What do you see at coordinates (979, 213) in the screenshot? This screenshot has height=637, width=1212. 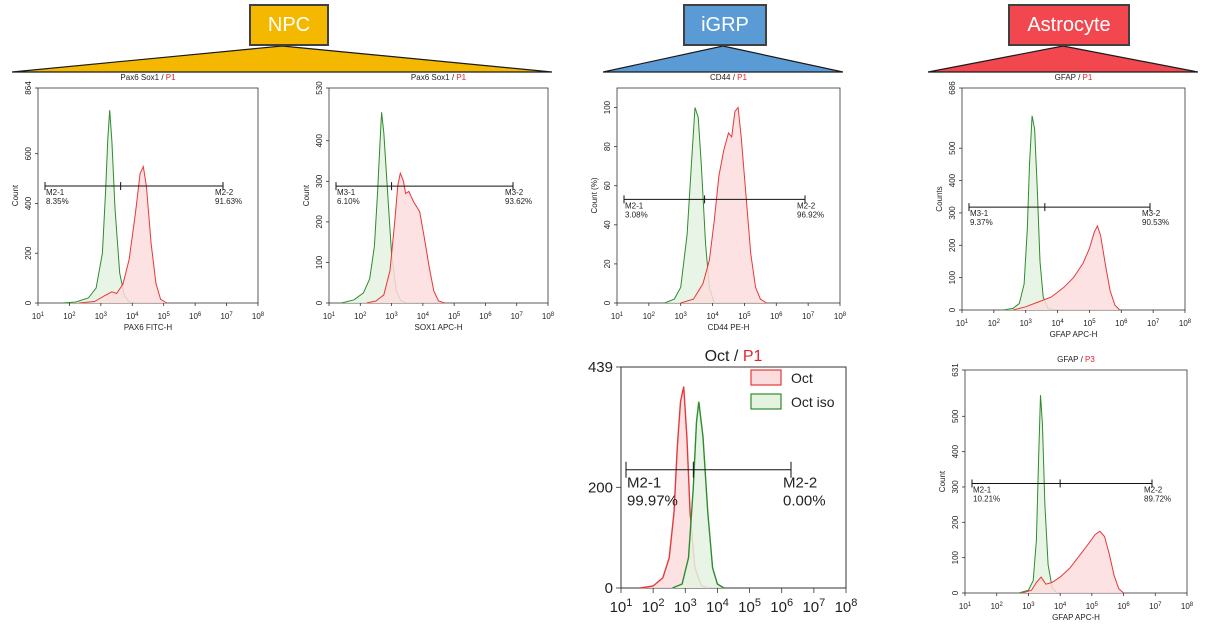 I see `region-label-left: M3-1` at bounding box center [979, 213].